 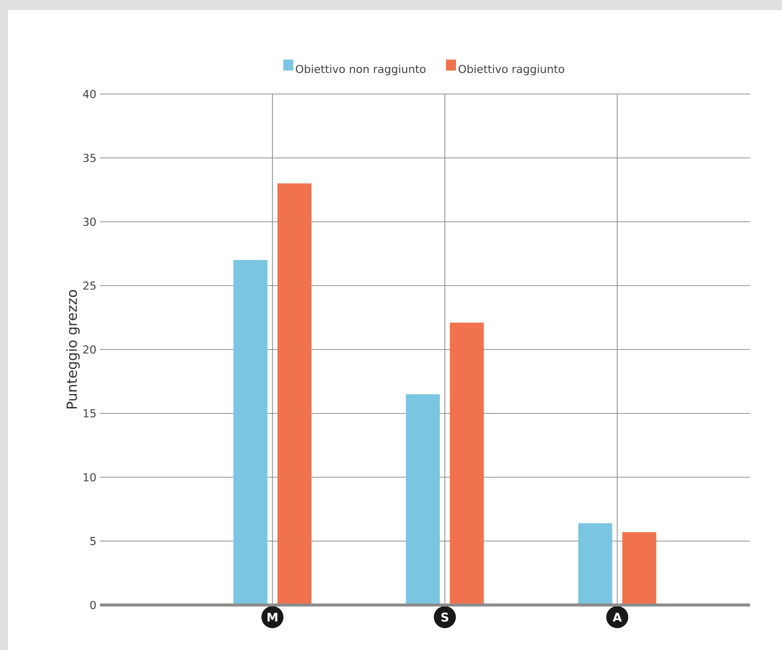 I want to click on y-tick-label: 40, so click(x=89, y=94).